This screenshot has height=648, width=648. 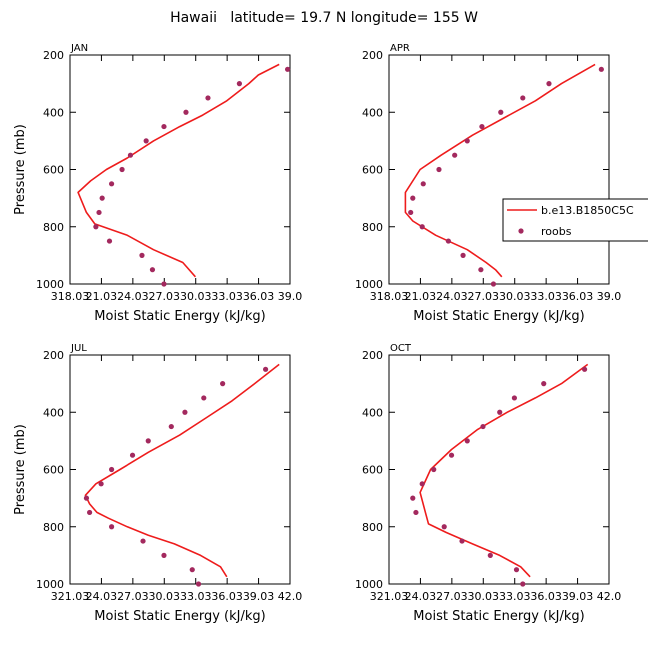 I want to click on legend-obs-label: roobs, so click(x=556, y=231).